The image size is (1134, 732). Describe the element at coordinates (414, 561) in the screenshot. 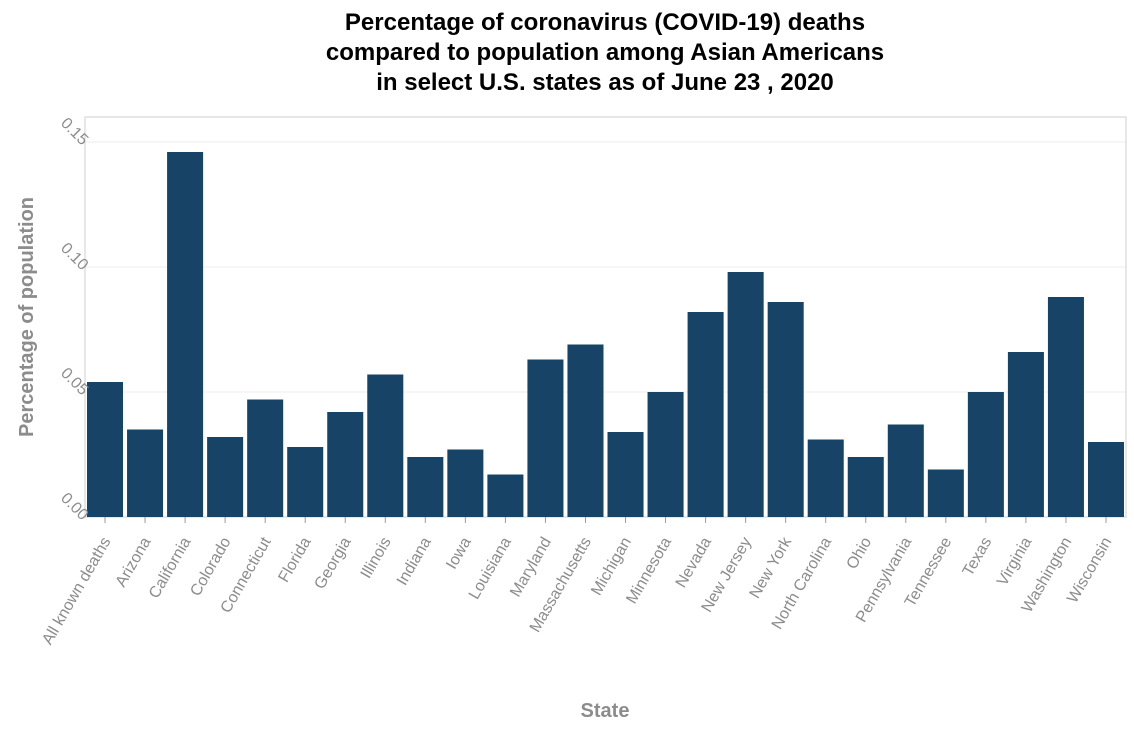

I see `x-tick-label: Indiana` at that location.